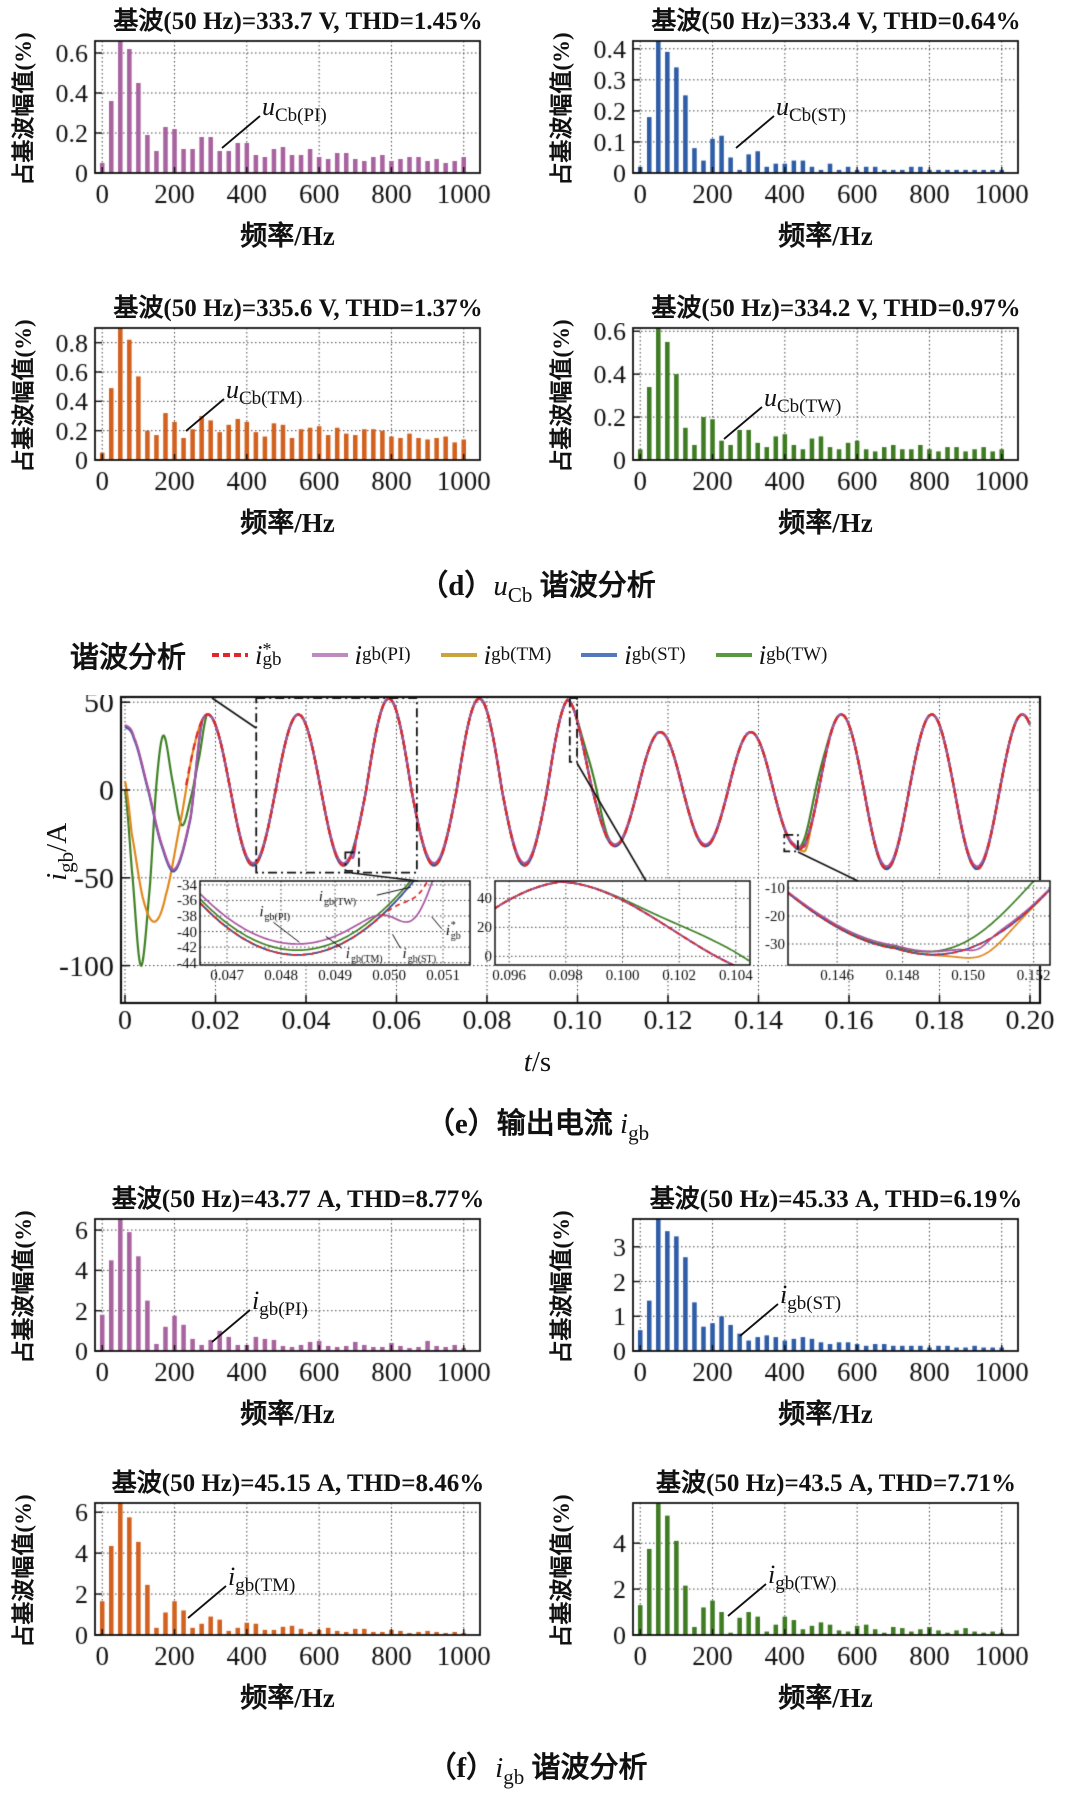 Image resolution: width=1075 pixels, height=1802 pixels. I want to click on chart-title: 基波(50 Hz)=333.4 V, THD=0.64%, so click(836, 21).